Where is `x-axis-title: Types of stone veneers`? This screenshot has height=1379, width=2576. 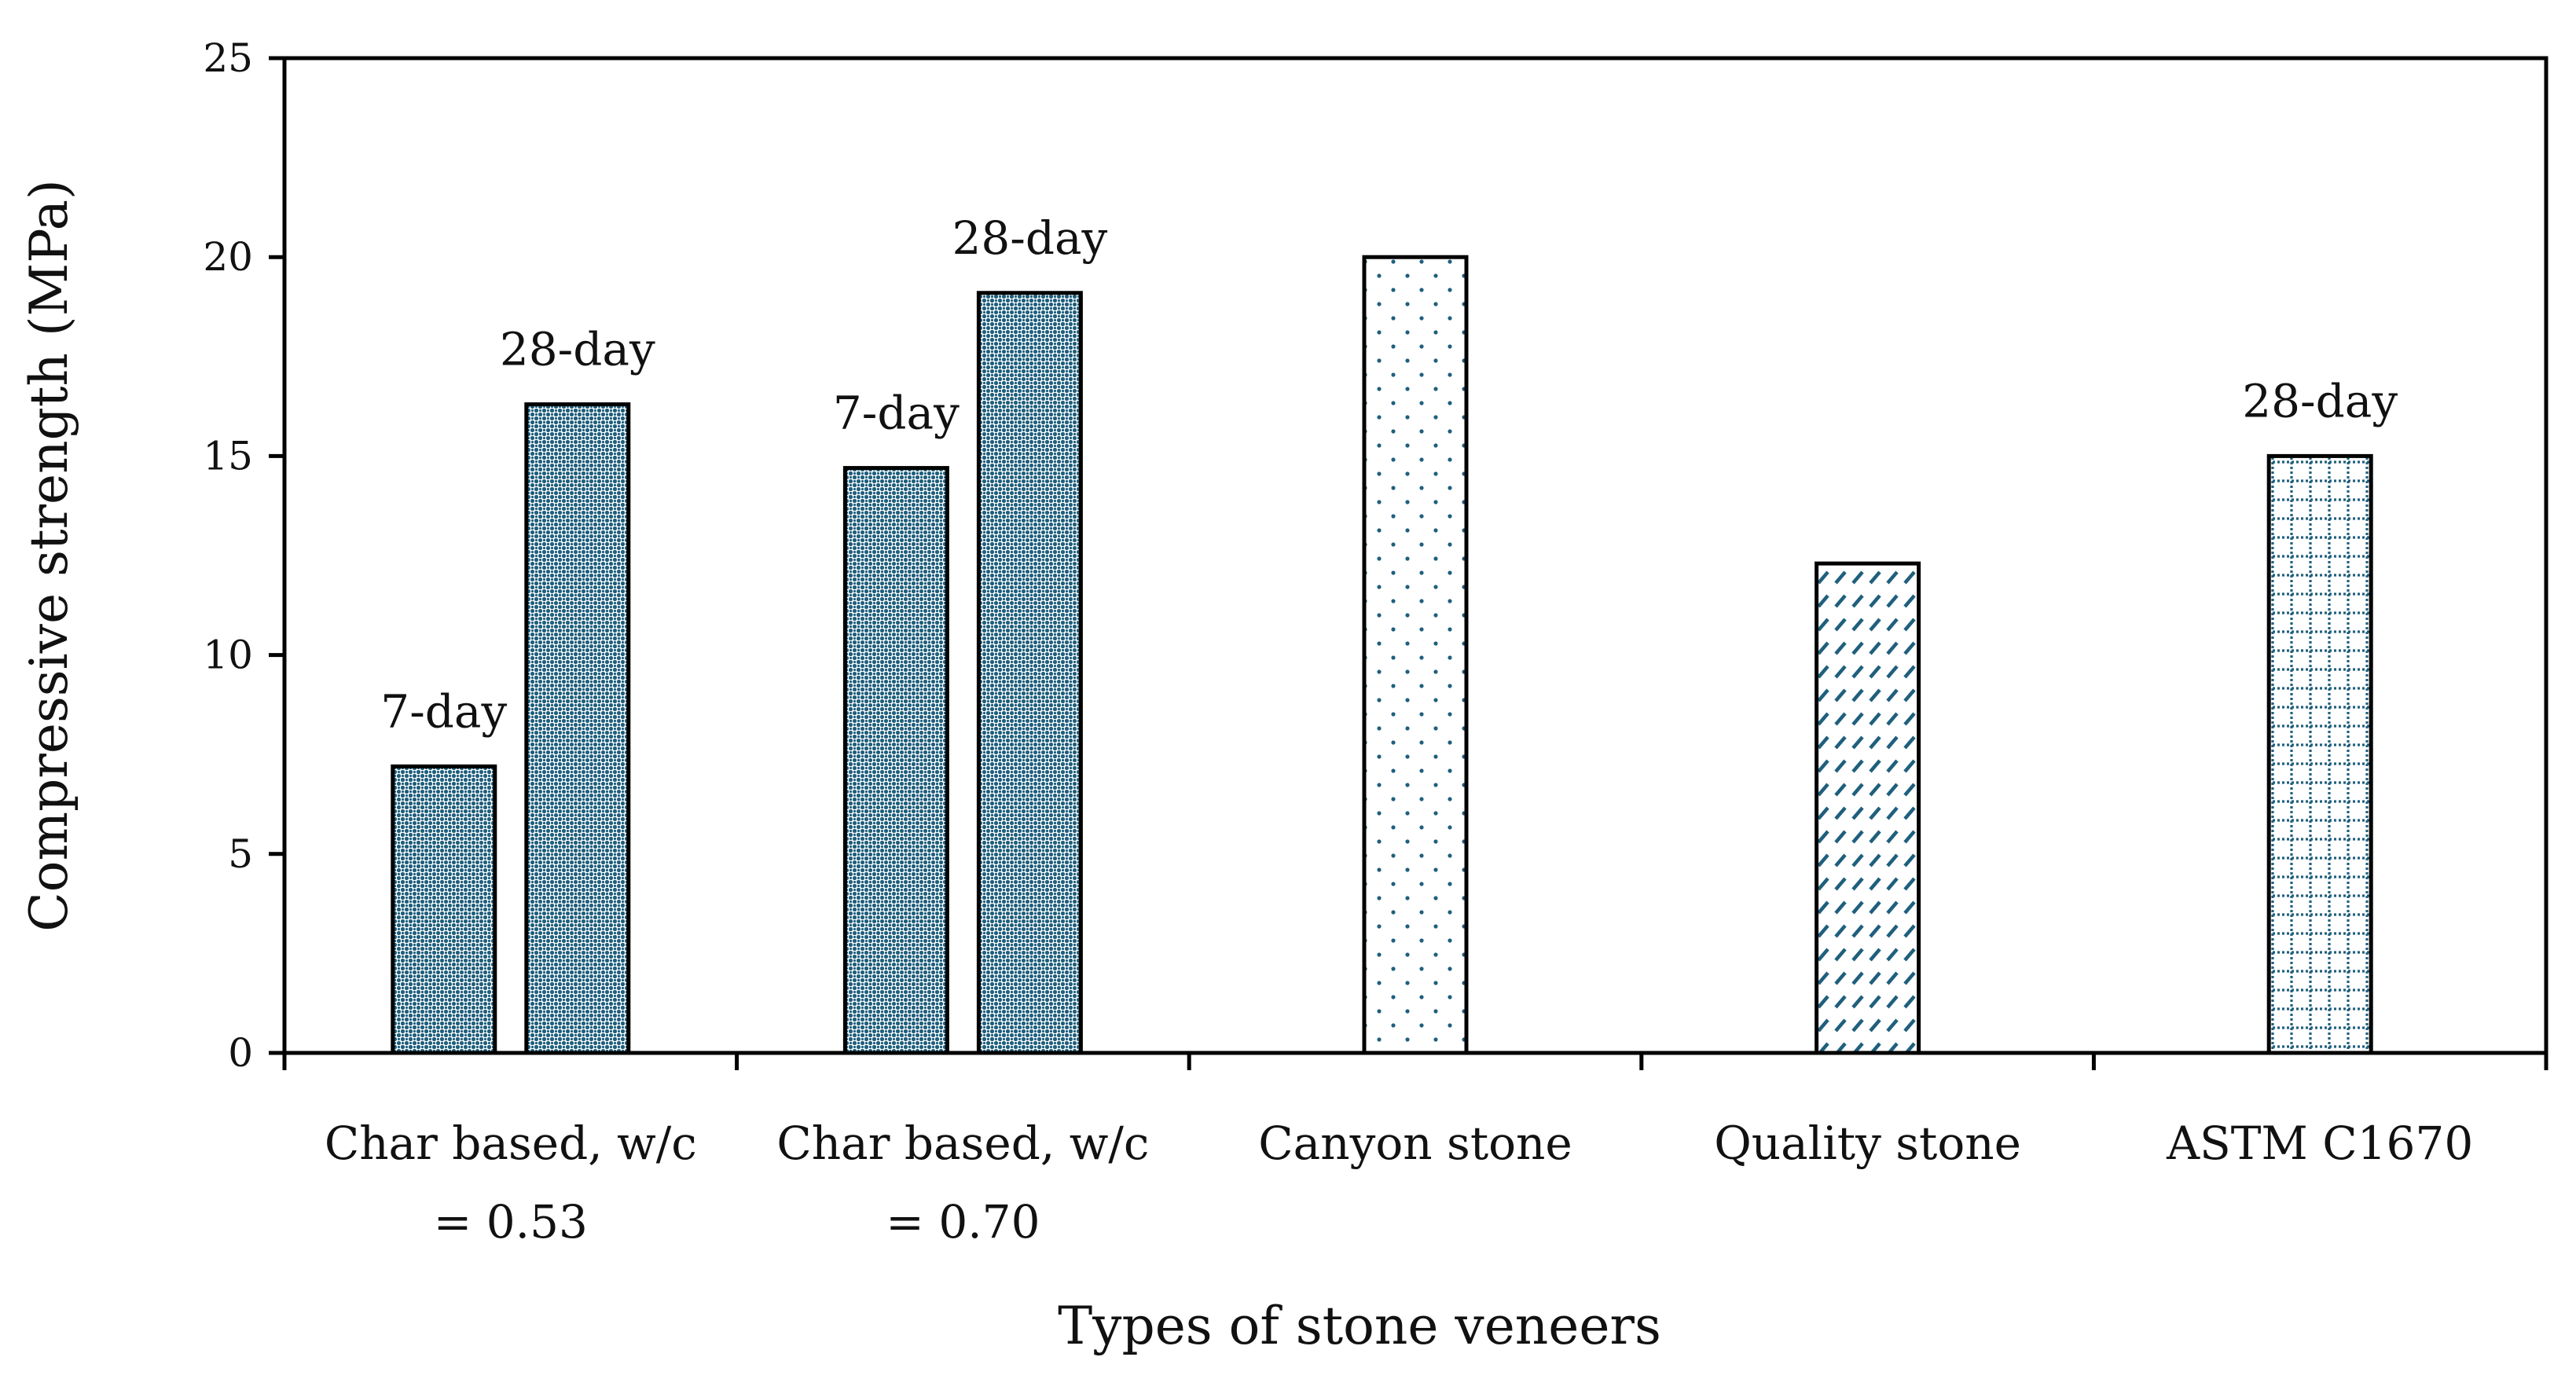
x-axis-title: Types of stone veneers is located at coordinates (1359, 1326).